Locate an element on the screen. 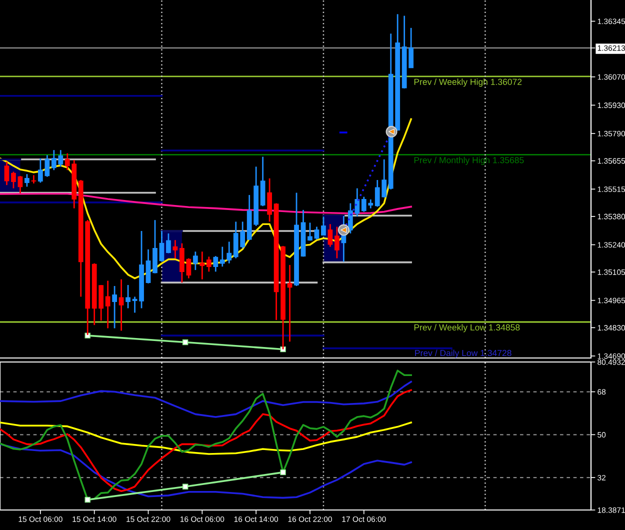  annotation: Prev / Daily Low 1.34728 is located at coordinates (463, 354).